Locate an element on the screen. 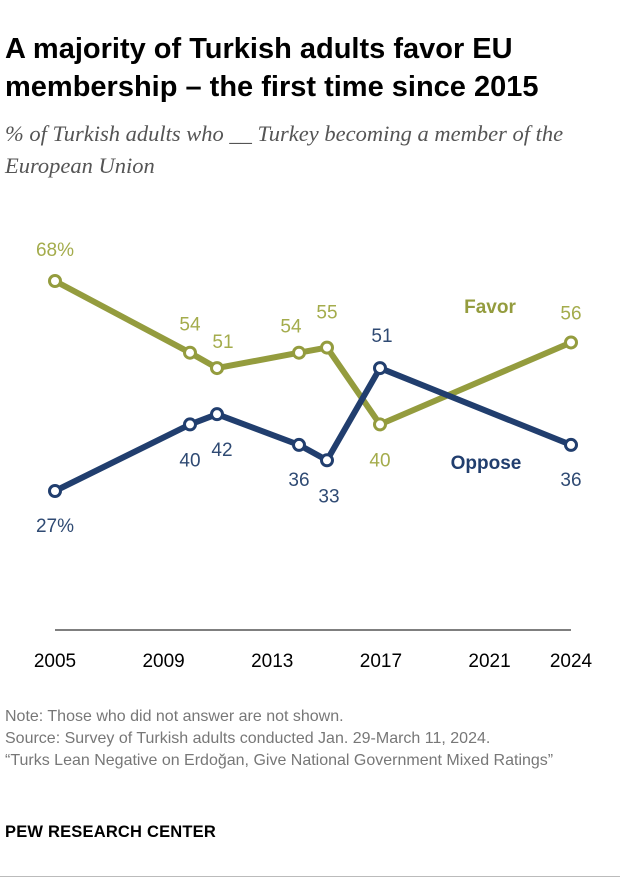 This screenshot has height=880, width=620. oppose-data-label: 40 is located at coordinates (189, 460).